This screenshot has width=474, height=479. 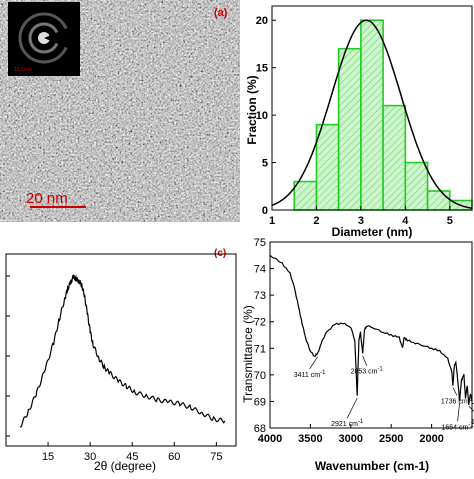 What do you see at coordinates (44, 39) in the screenshot?
I see `saed-inset: 10 1/nm` at bounding box center [44, 39].